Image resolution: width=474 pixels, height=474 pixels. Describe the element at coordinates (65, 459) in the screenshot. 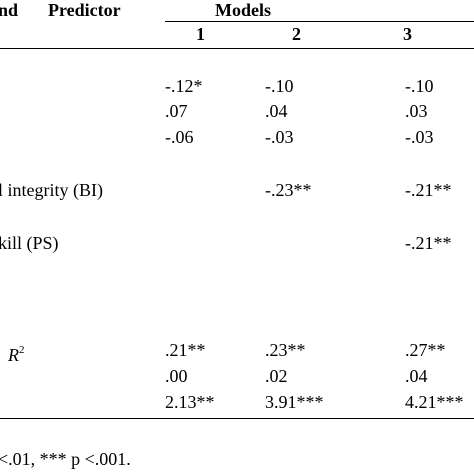

I see `table-note: <.01, *** p <.001.` at that location.